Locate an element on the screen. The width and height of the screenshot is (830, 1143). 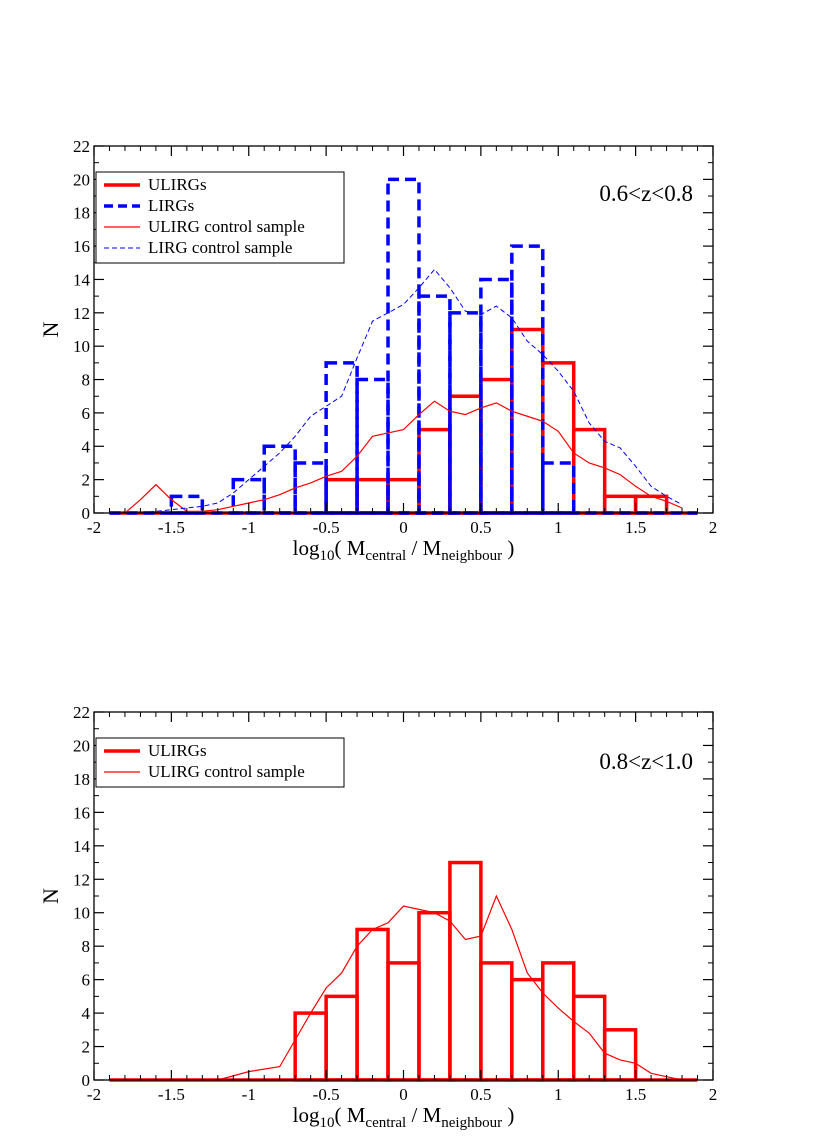
redshift-annotation: 0.6<z<0.8 is located at coordinates (646, 193).